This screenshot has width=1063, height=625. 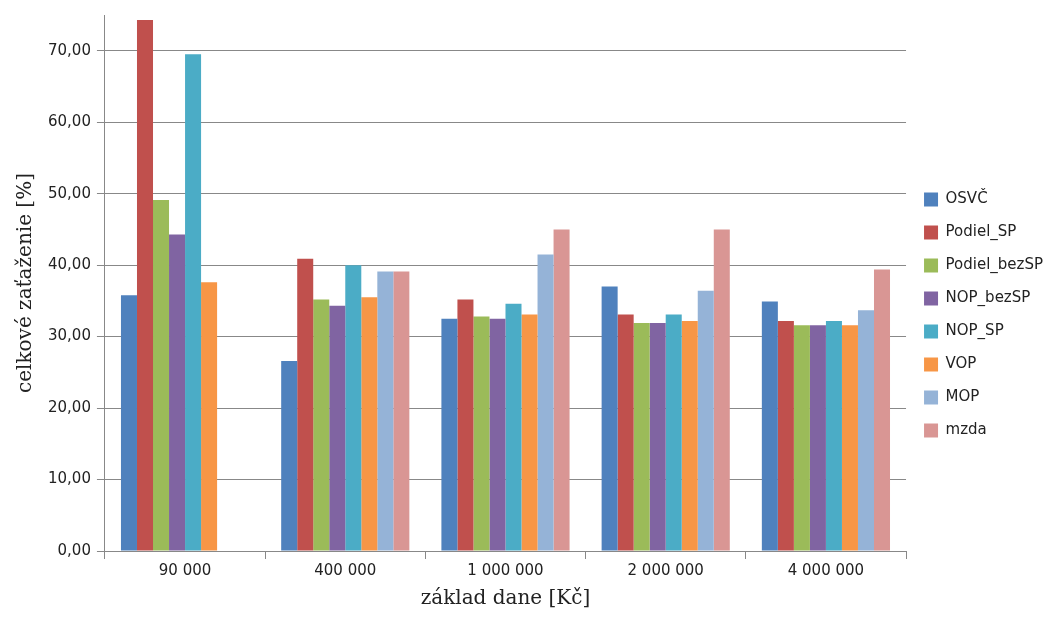 What do you see at coordinates (74, 549) in the screenshot?
I see `y-tick-label: 0,00` at bounding box center [74, 549].